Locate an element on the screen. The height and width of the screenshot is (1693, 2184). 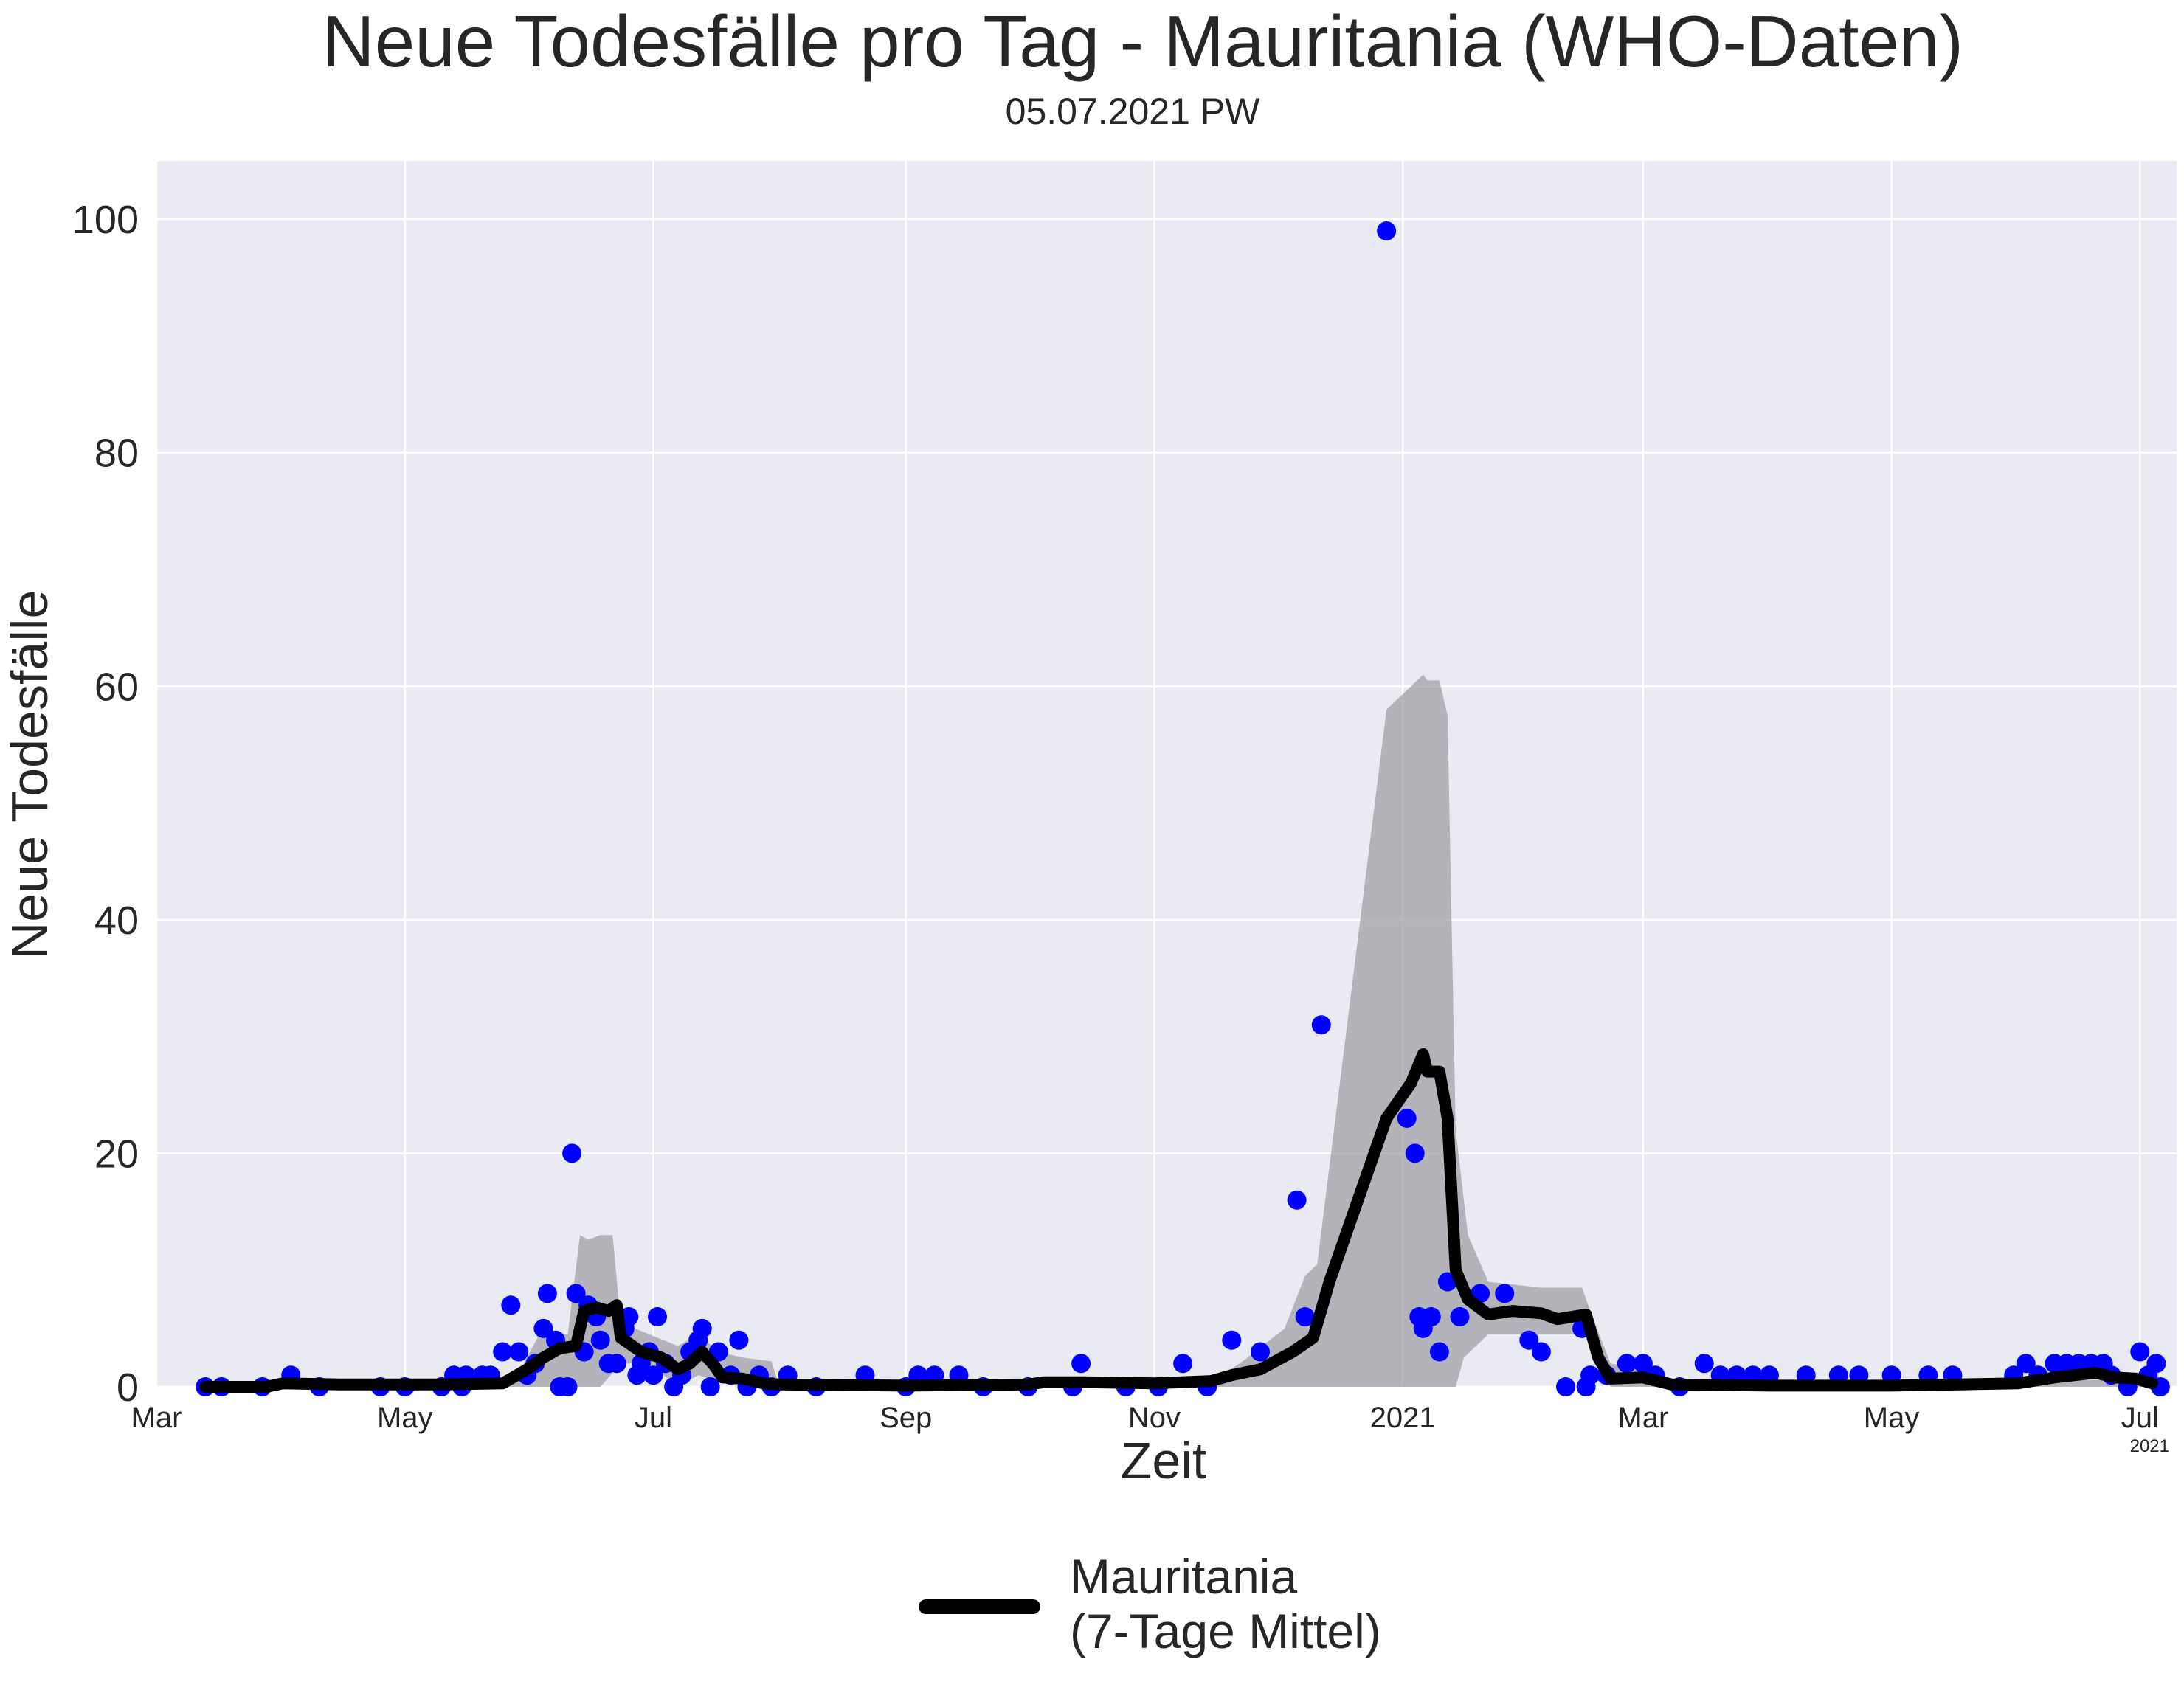
y-tick-label: 60 is located at coordinates (117, 687).